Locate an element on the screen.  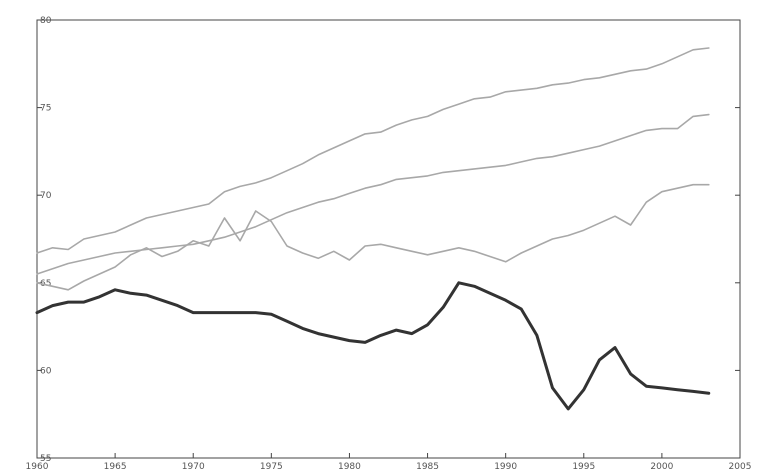
x-tick-label: 1980 is located at coordinates (349, 466).